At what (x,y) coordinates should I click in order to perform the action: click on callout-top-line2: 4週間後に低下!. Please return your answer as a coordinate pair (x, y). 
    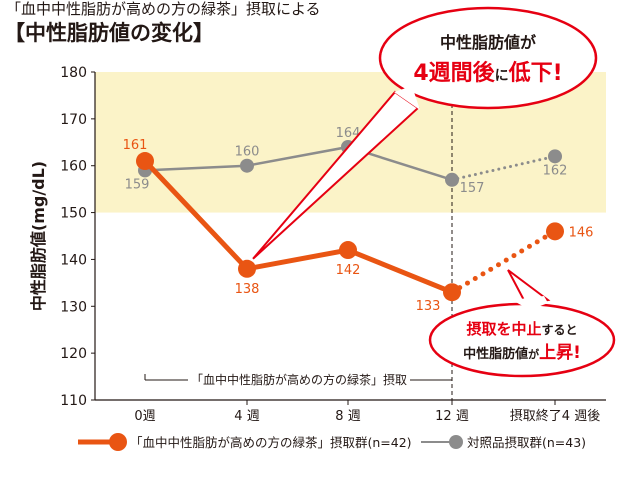
    Looking at the image, I should click on (487, 73).